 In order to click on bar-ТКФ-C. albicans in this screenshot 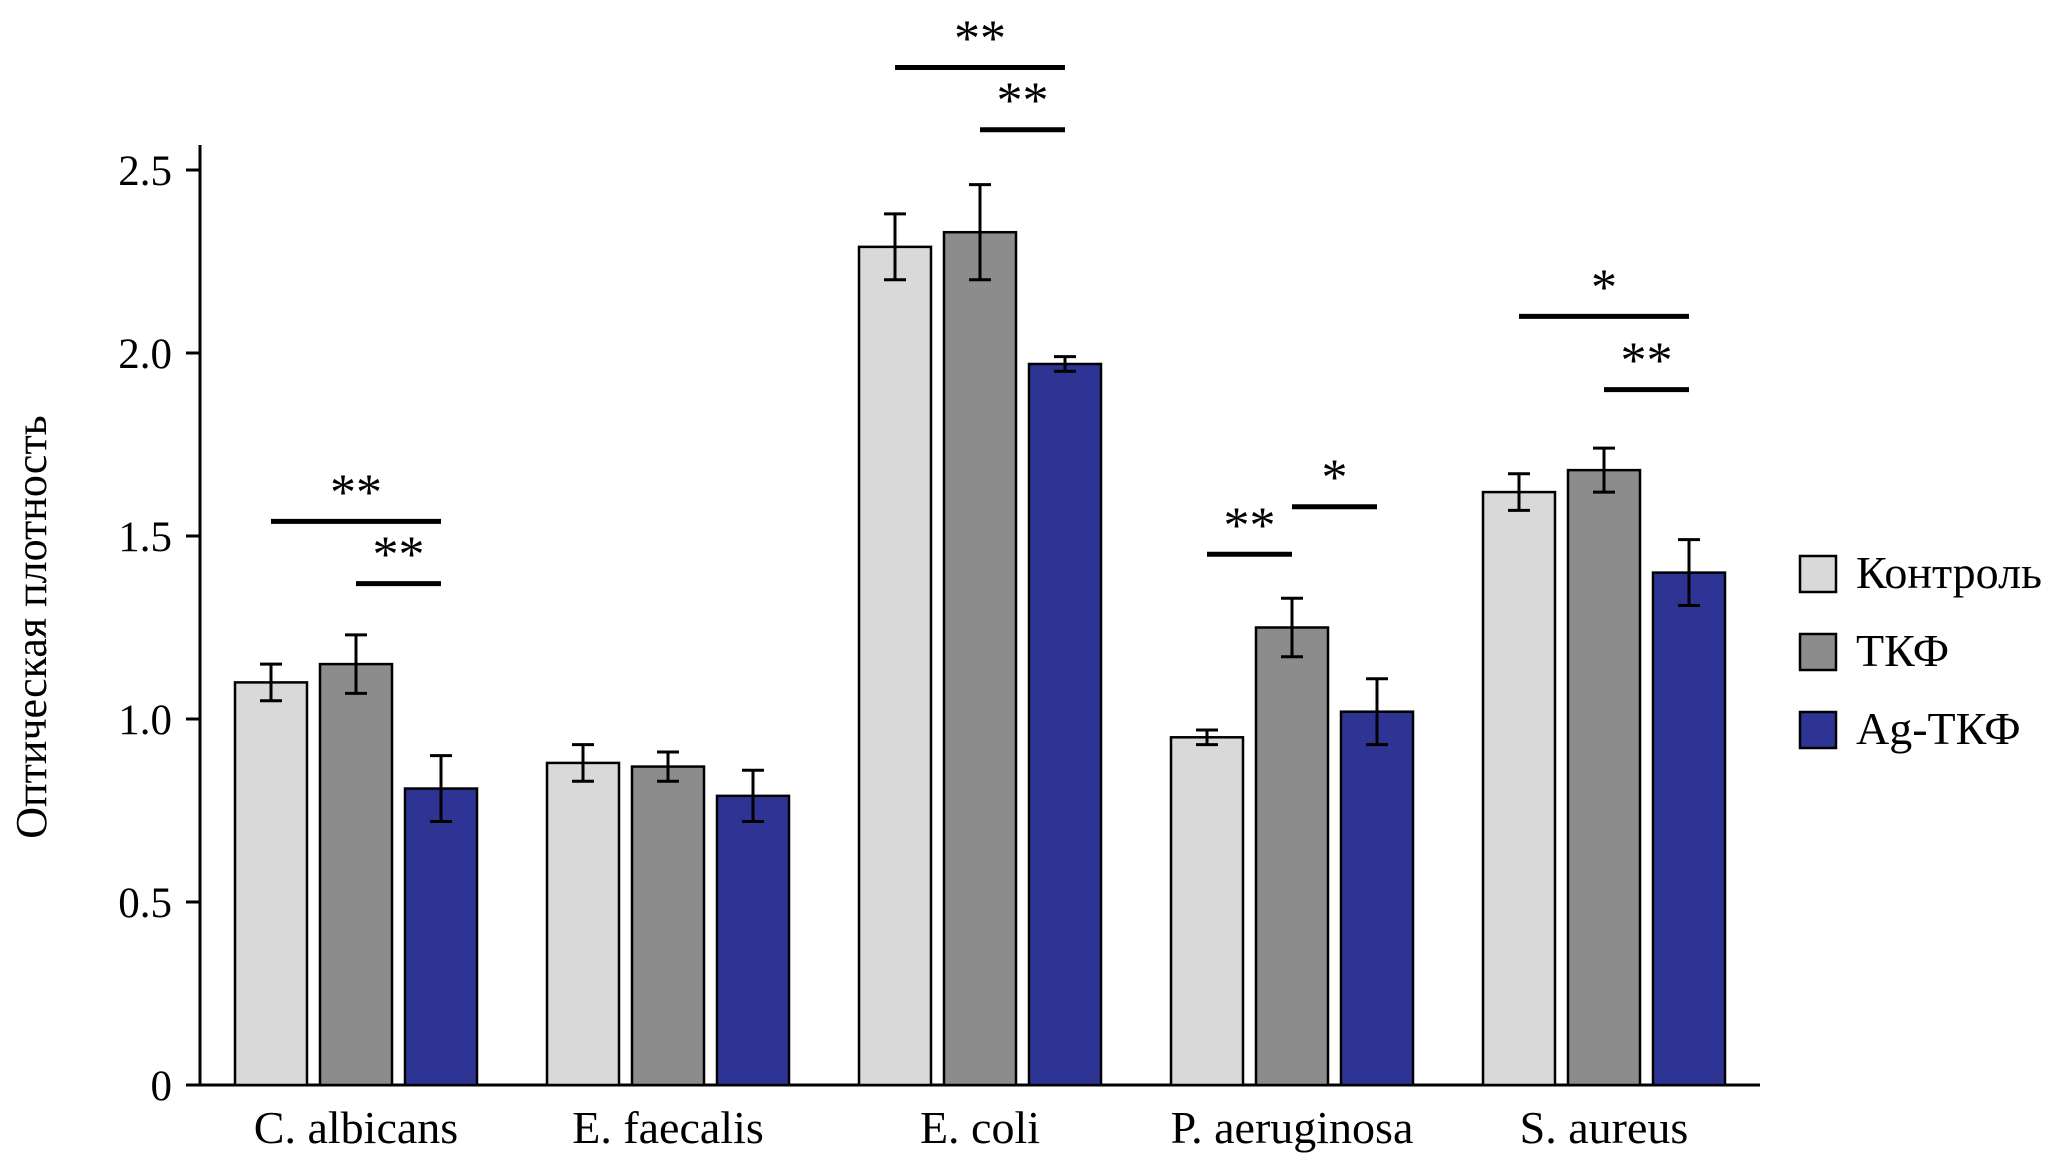, I will do `click(356, 874)`.